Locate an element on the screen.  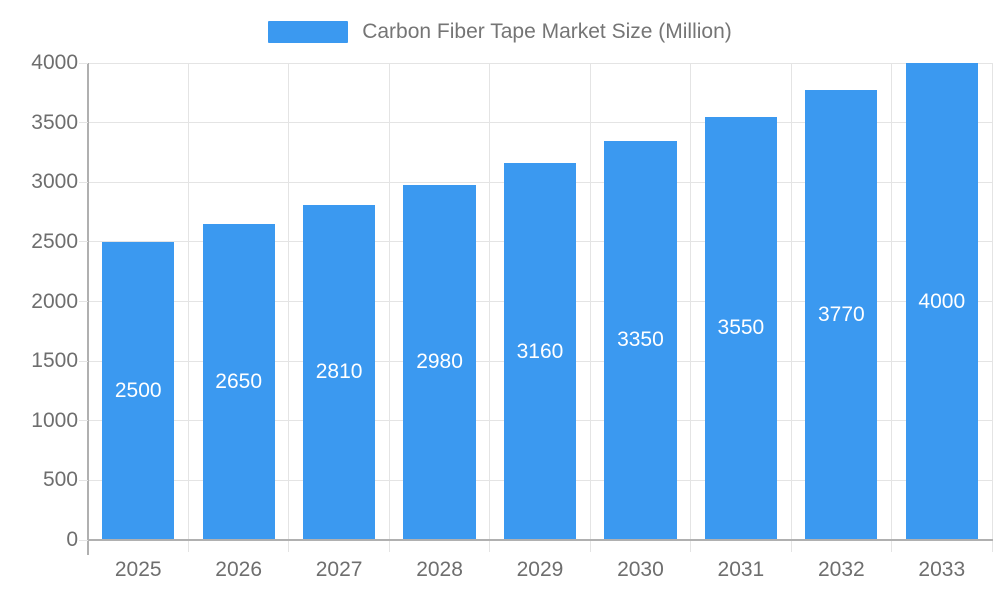
y-axis-tick-label: 3500 is located at coordinates (54, 122).